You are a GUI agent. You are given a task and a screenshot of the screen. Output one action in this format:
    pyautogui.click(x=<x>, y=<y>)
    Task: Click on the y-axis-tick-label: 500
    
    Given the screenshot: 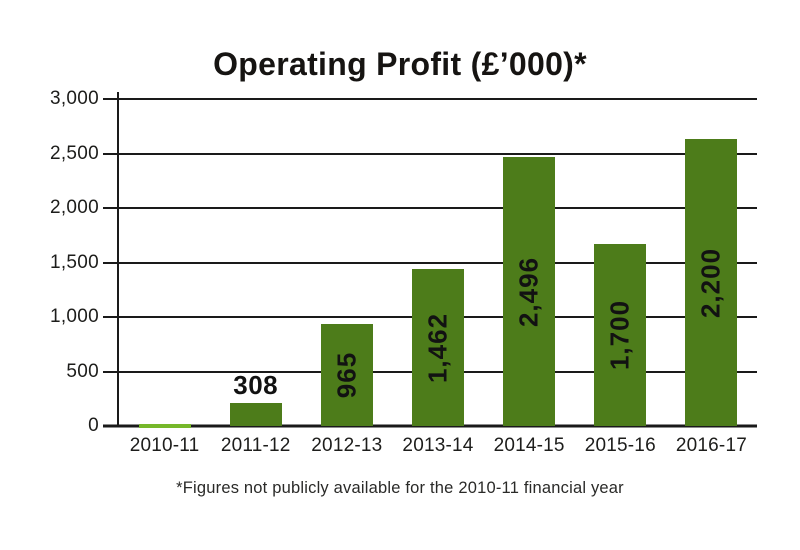 What is the action you would take?
    pyautogui.click(x=82, y=371)
    